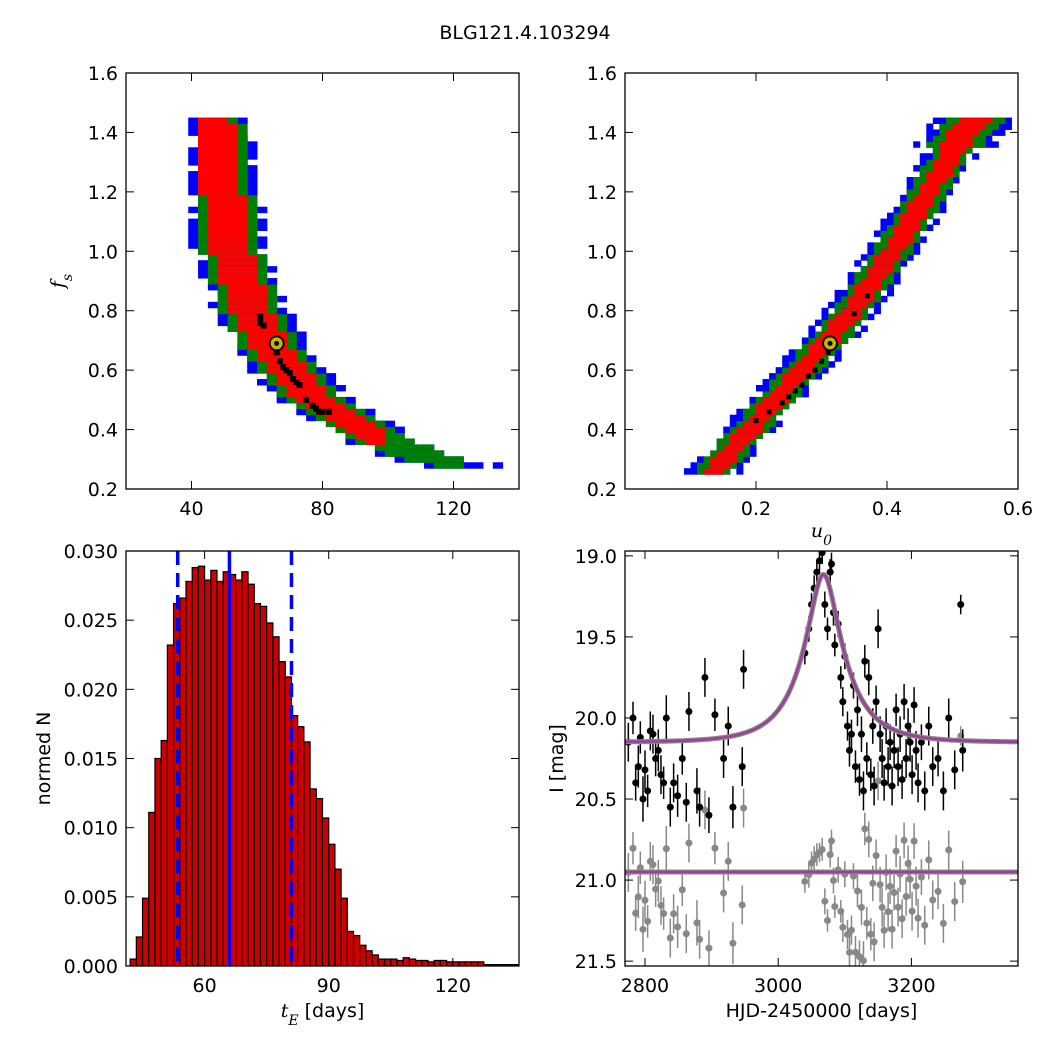  Describe the element at coordinates (103, 431) in the screenshot. I see `y-tick-label: 0.4` at that location.